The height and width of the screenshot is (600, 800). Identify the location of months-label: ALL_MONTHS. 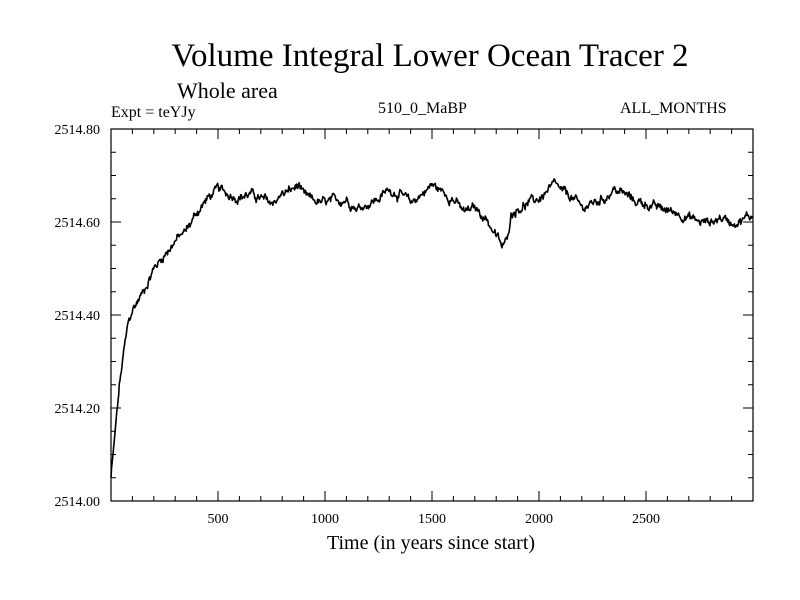
(673, 108).